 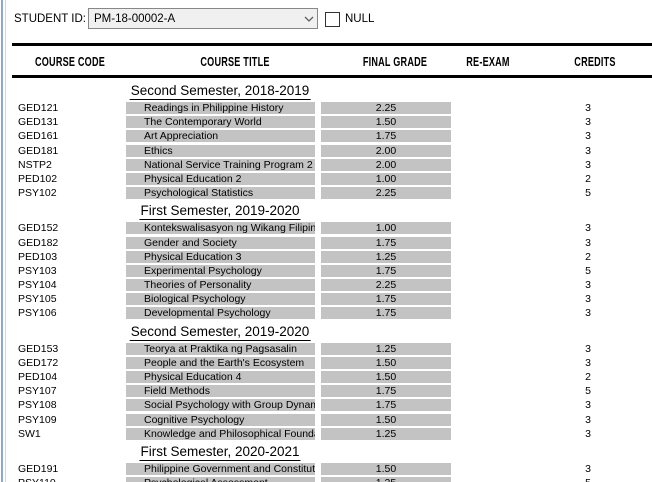 What do you see at coordinates (220, 108) in the screenshot?
I see `course-title-cell: Readings in Philippine History` at bounding box center [220, 108].